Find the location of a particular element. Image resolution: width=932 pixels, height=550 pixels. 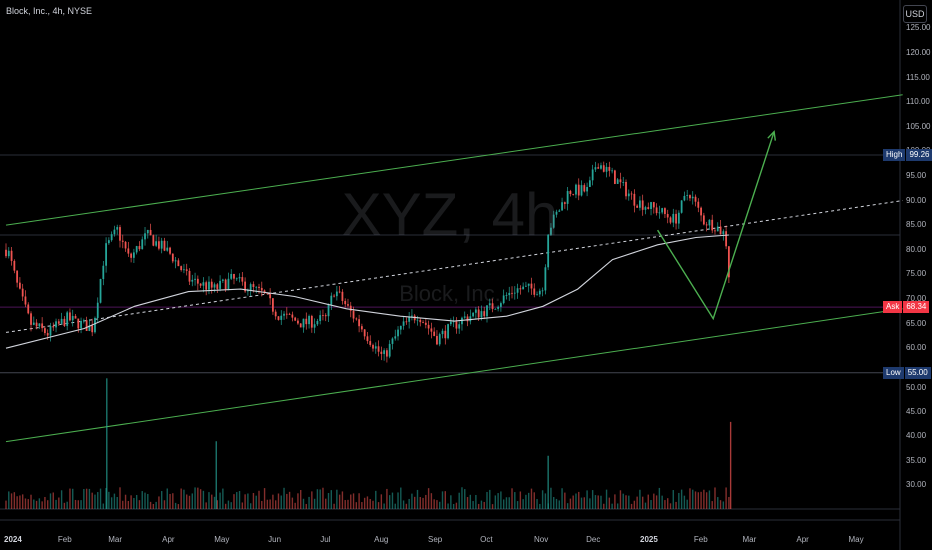

low-marker-value: 55.00 is located at coordinates (917, 372).